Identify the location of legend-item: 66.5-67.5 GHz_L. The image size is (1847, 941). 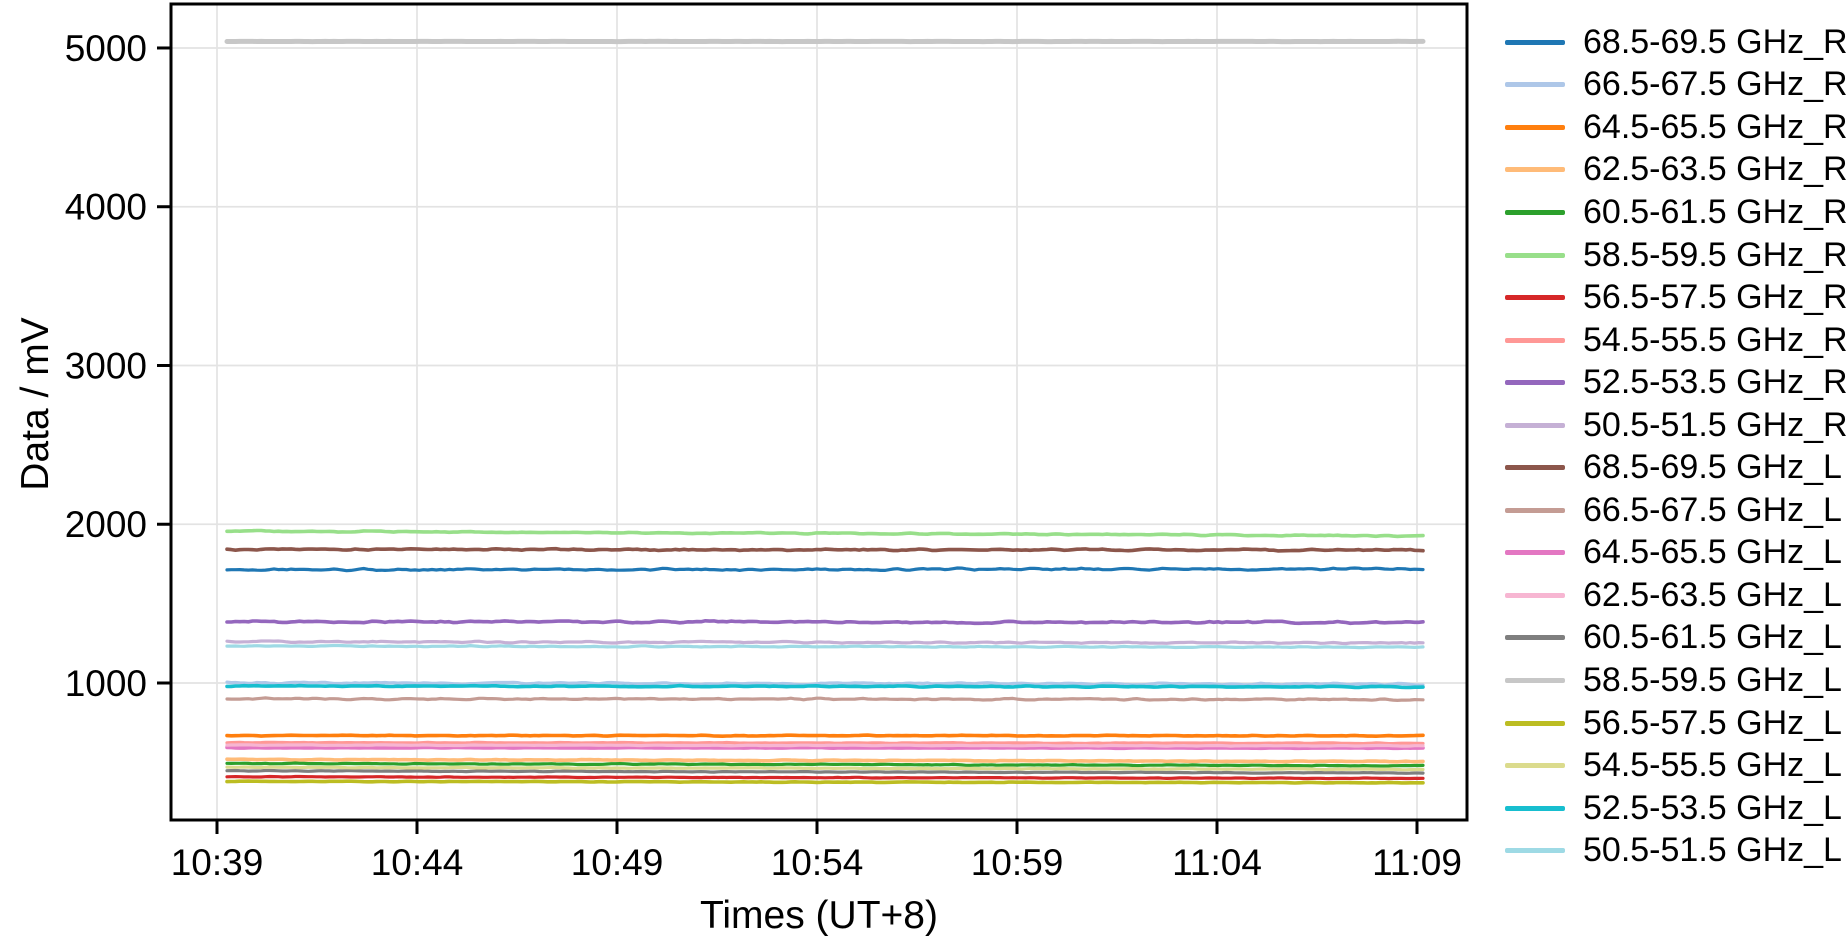
(1676, 510).